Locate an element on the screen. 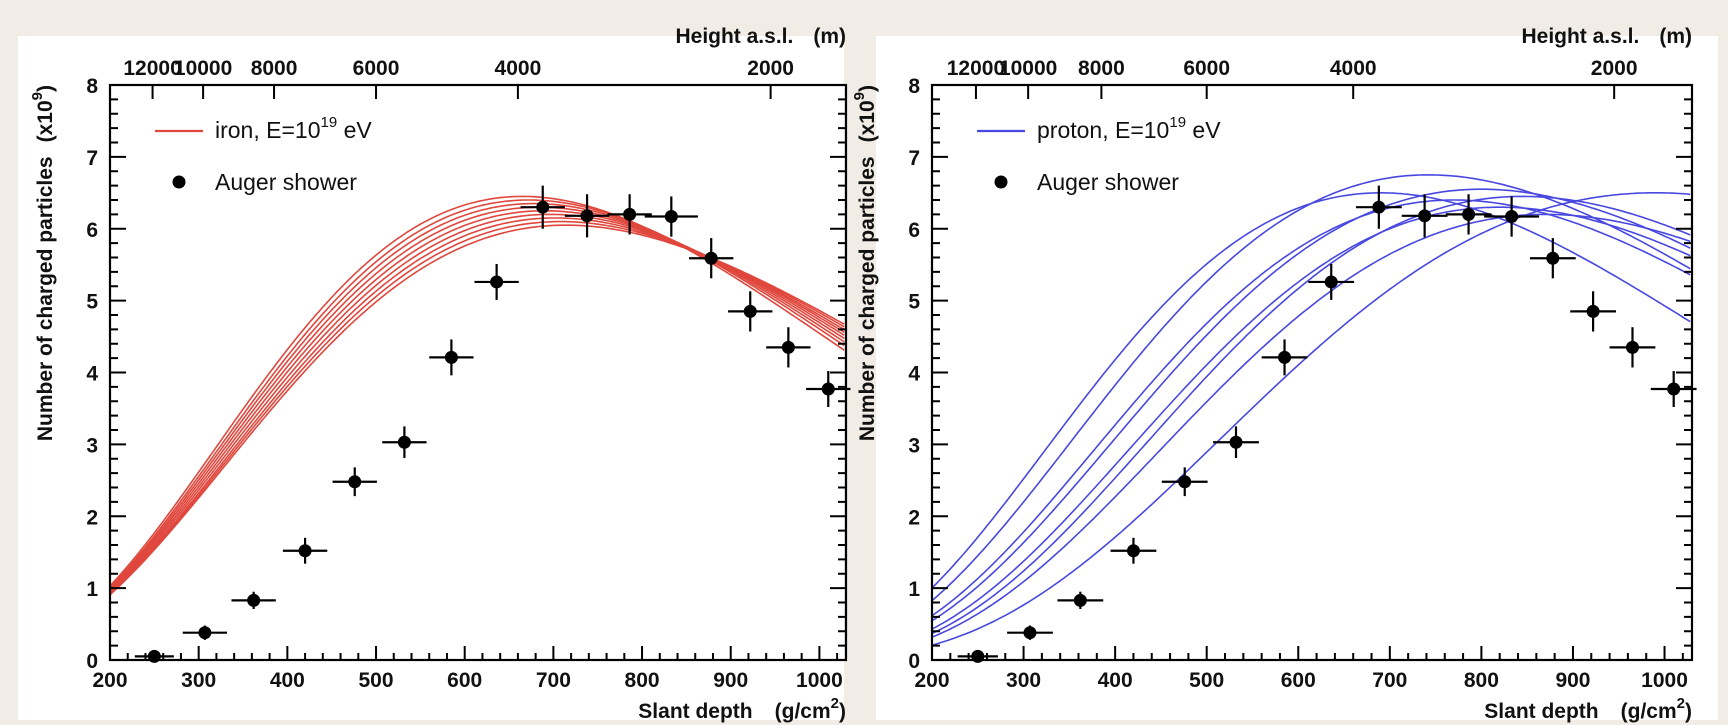 Image resolution: width=1728 pixels, height=725 pixels. height-tick-label: 10000 is located at coordinates (203, 68).